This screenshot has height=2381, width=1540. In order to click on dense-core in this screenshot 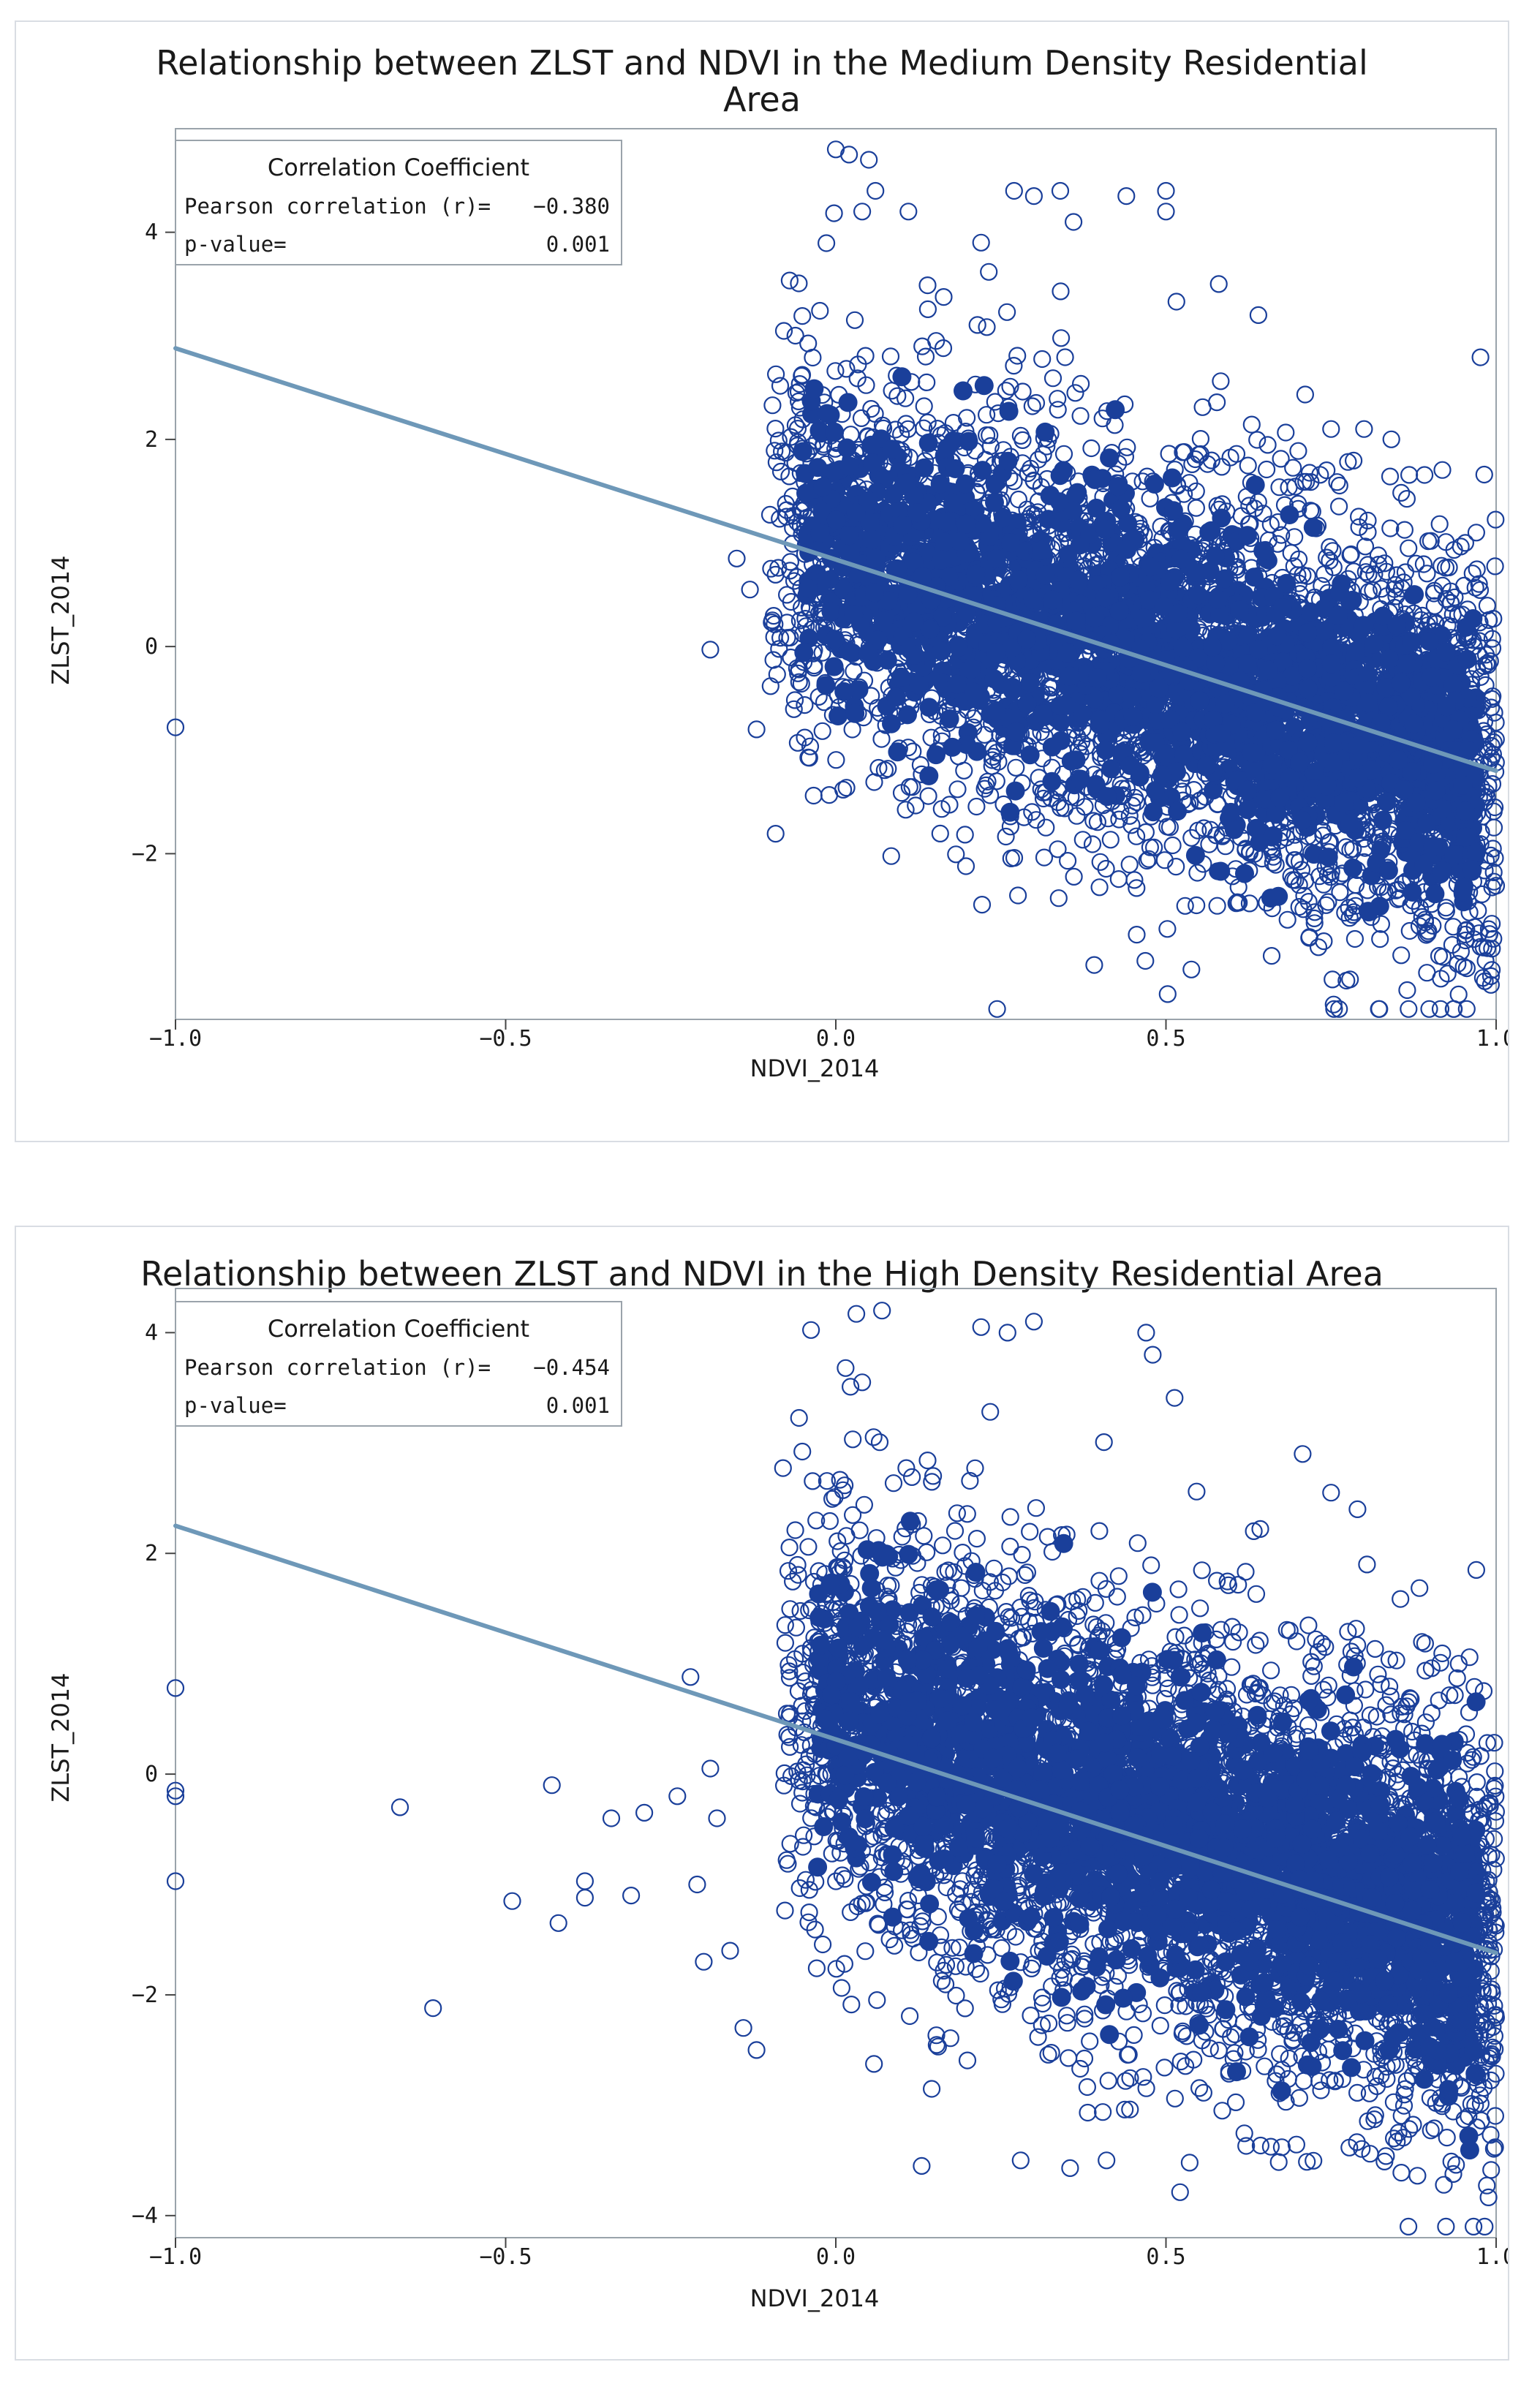, I will do `click(1139, 644)`.